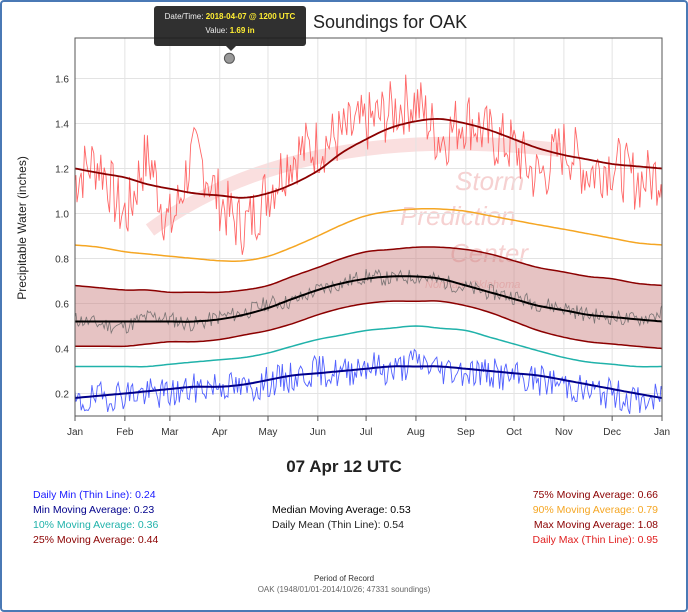  What do you see at coordinates (83, 510) in the screenshot?
I see `stat-label: Min Moving Average:` at bounding box center [83, 510].